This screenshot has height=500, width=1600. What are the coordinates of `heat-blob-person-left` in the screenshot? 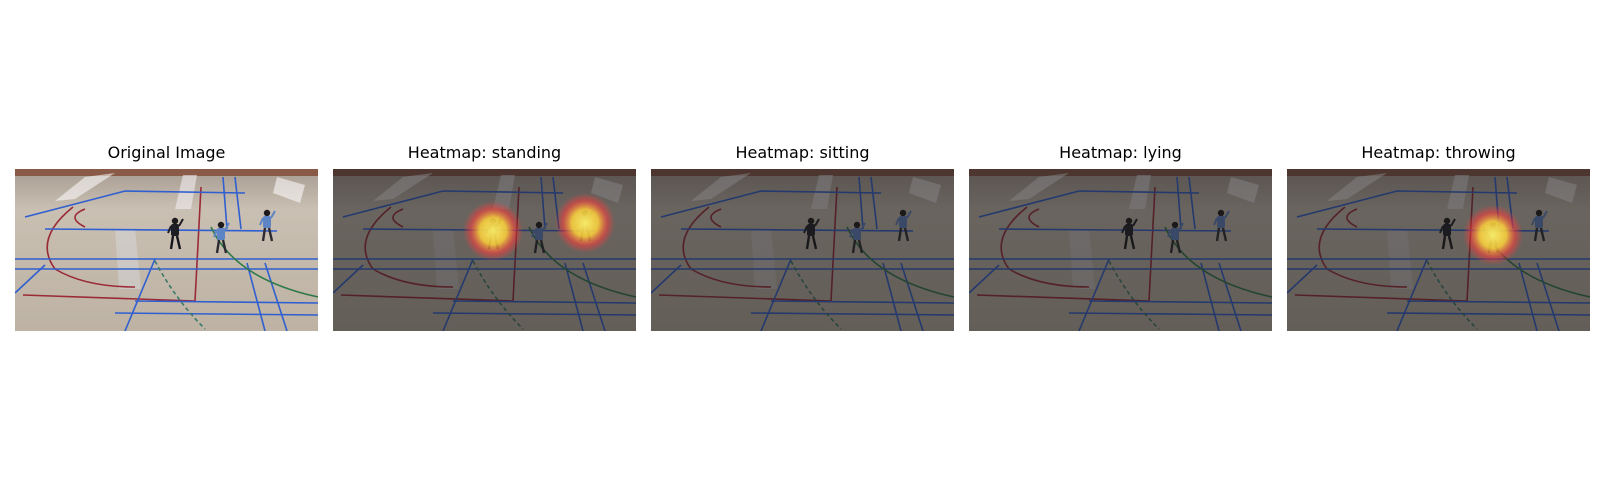 It's located at (493, 231).